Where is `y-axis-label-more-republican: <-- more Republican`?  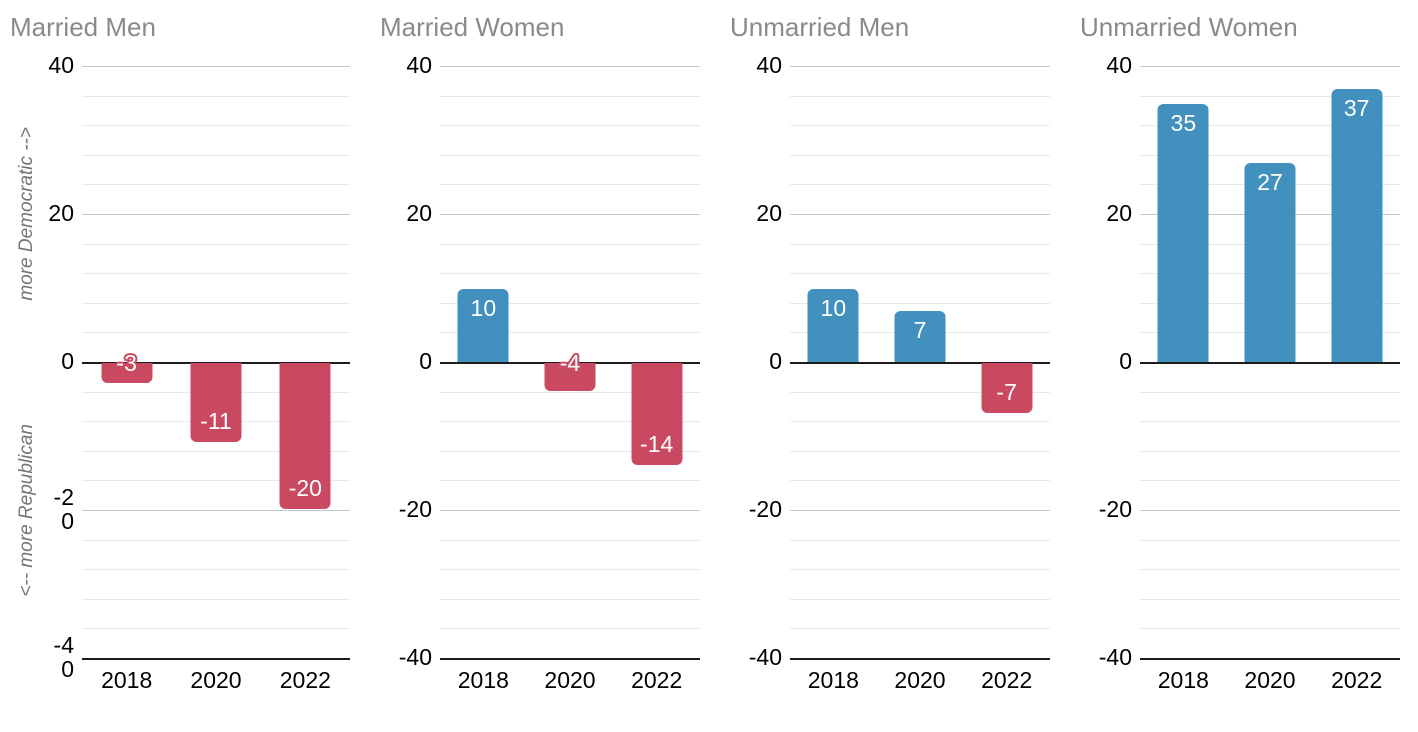 y-axis-label-more-republican: <-- more Republican is located at coordinates (26, 510).